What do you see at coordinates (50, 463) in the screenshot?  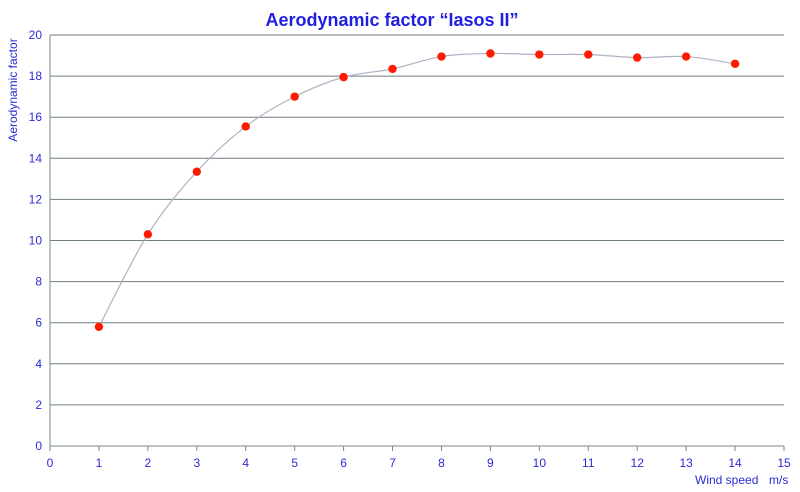 I see `x-tick-label: 0` at bounding box center [50, 463].